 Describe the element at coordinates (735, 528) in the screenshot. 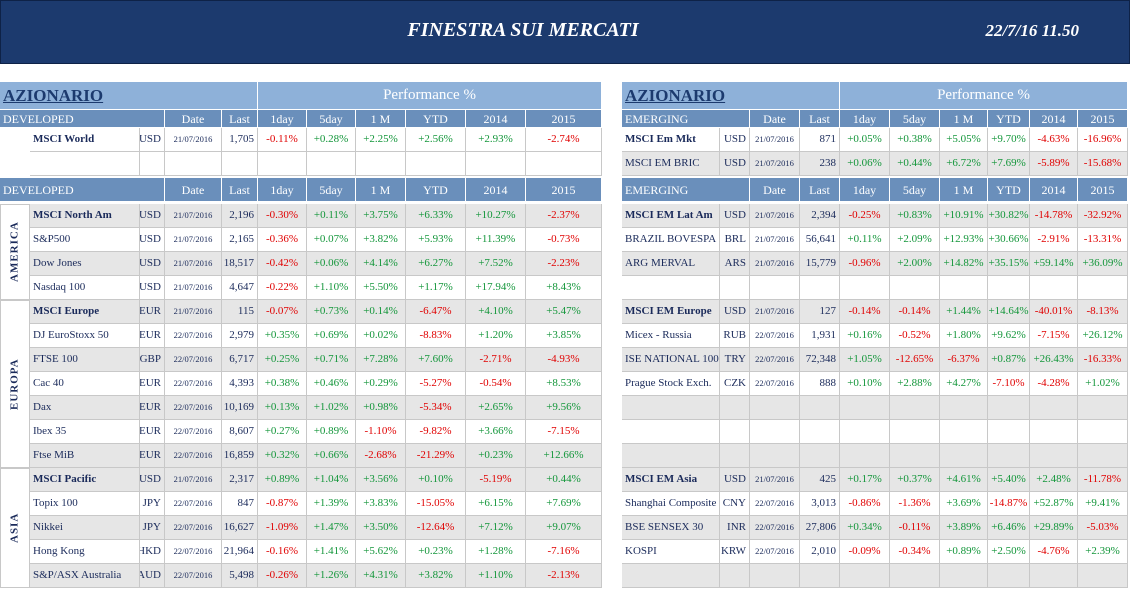

I see `currency: INR` at that location.